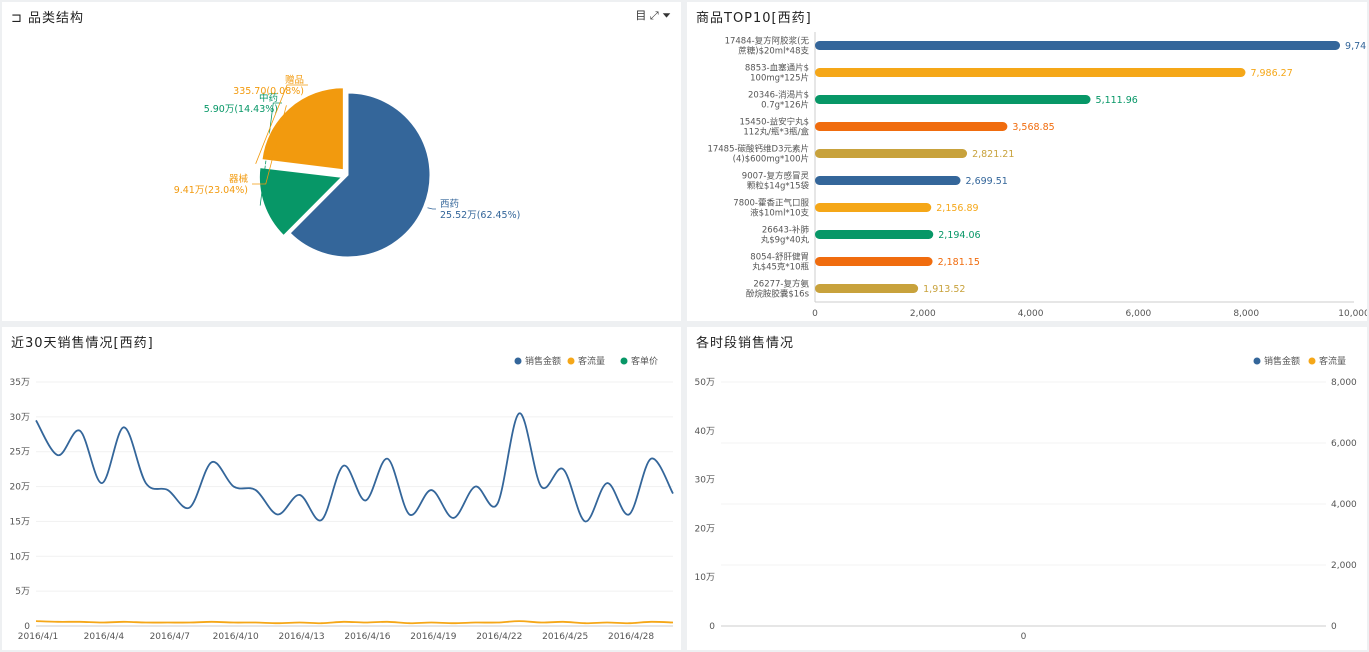  What do you see at coordinates (771, 203) in the screenshot?
I see `bar-category-label: 7800-藿香正气口服` at bounding box center [771, 203].